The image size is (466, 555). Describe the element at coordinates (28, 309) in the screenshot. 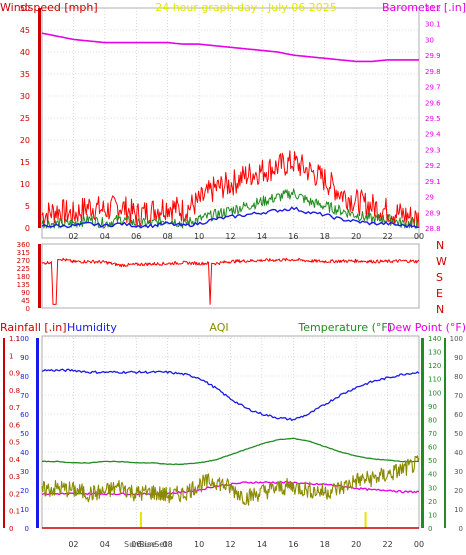

I see `direction-tick-label: 0` at that location.